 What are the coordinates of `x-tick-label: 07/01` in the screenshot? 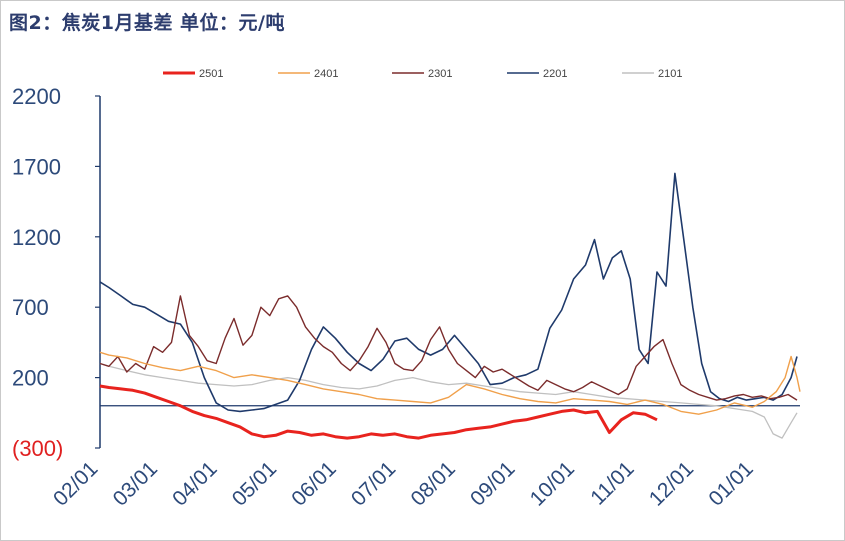 It's located at (373, 483).